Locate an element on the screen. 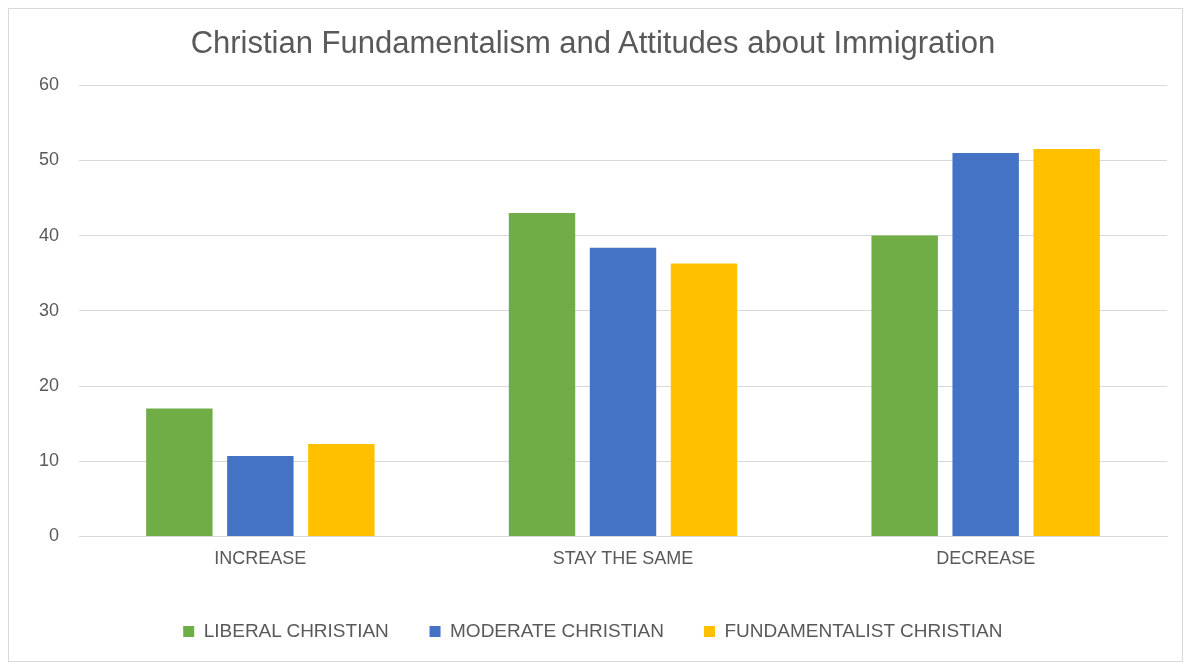  legend-label: LIBERAL CHRISTIAN is located at coordinates (296, 630).